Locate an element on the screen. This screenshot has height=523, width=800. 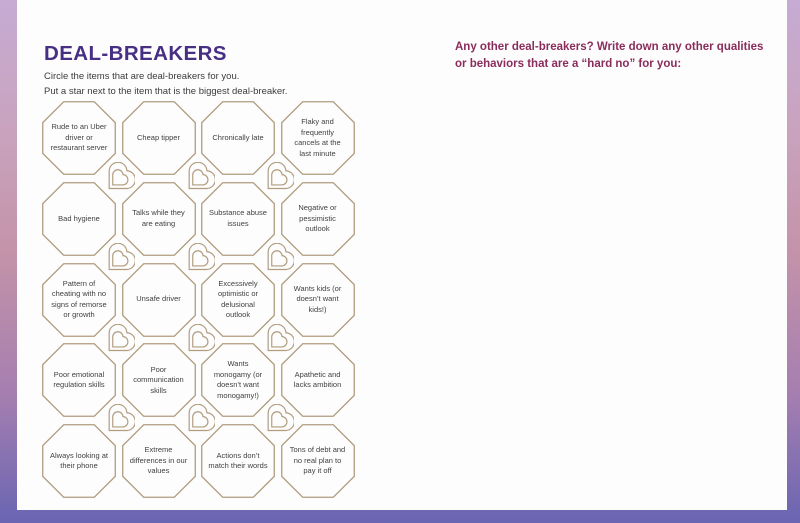
octagon-item: Substance abuse issues is located at coordinates (238, 219).